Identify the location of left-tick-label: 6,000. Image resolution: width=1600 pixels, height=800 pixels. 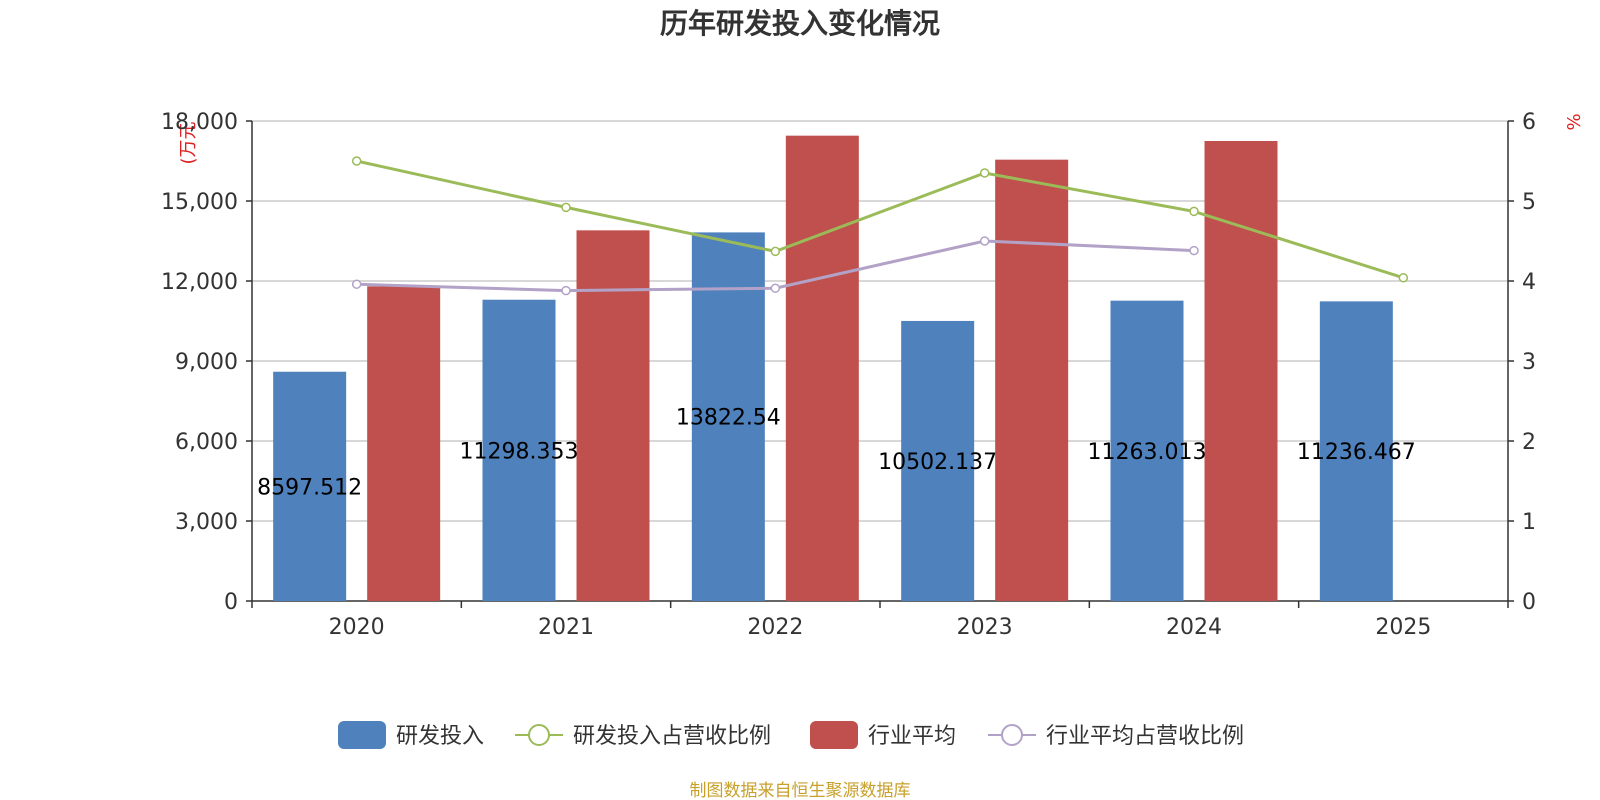
(206, 442).